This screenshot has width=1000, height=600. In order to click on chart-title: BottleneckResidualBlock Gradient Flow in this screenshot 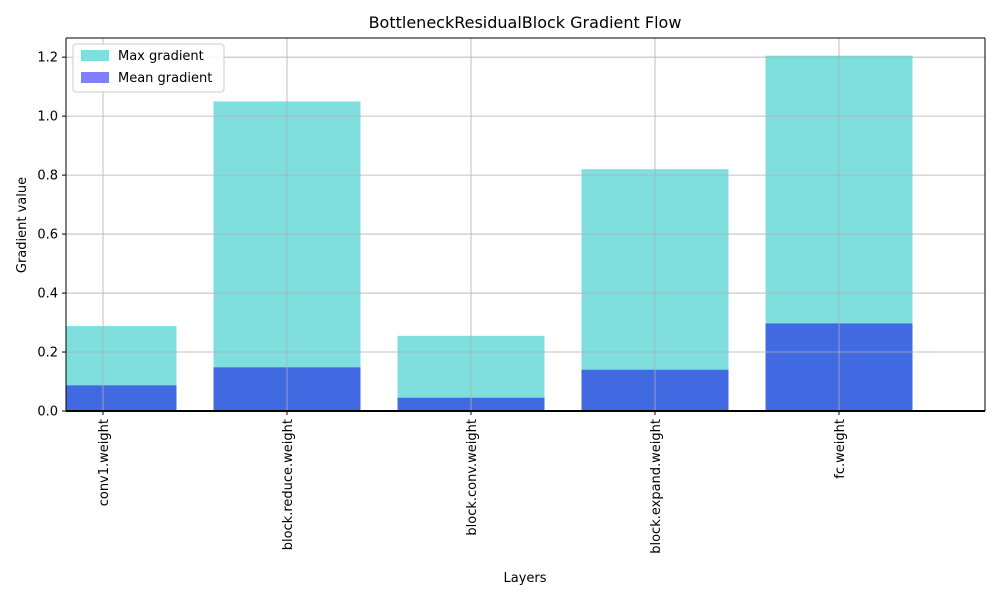, I will do `click(525, 22)`.